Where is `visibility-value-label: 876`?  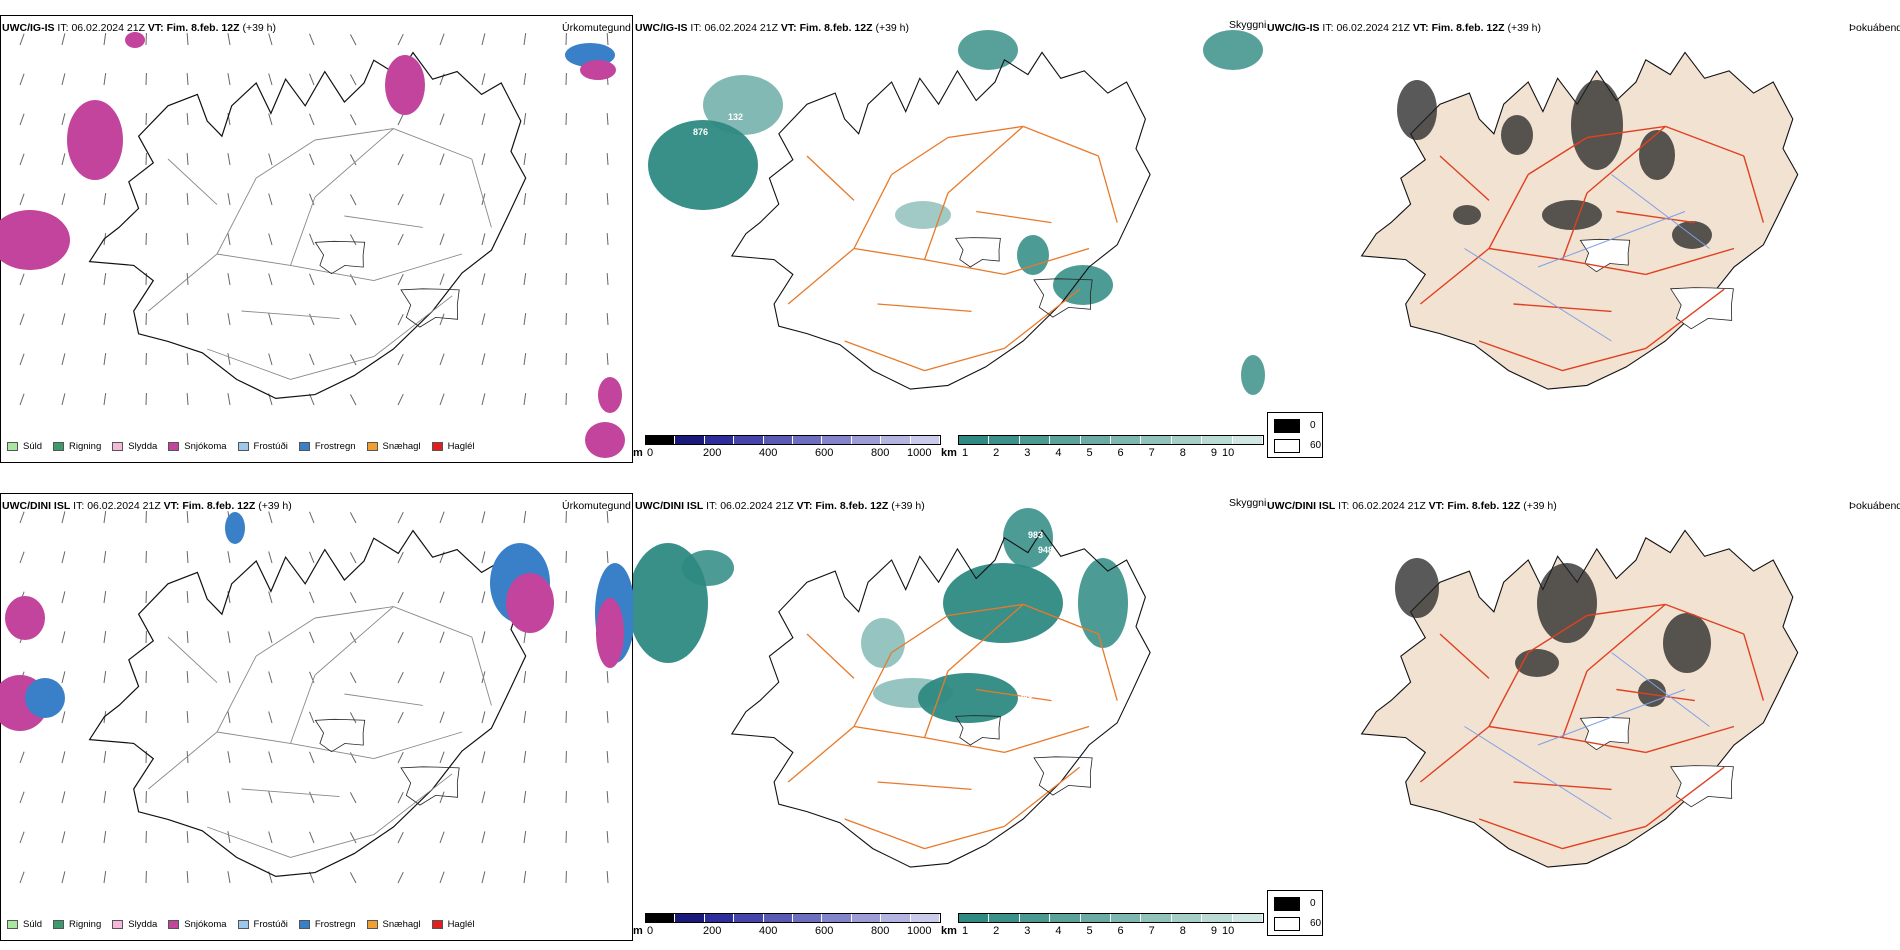
visibility-value-label: 876 is located at coordinates (700, 132).